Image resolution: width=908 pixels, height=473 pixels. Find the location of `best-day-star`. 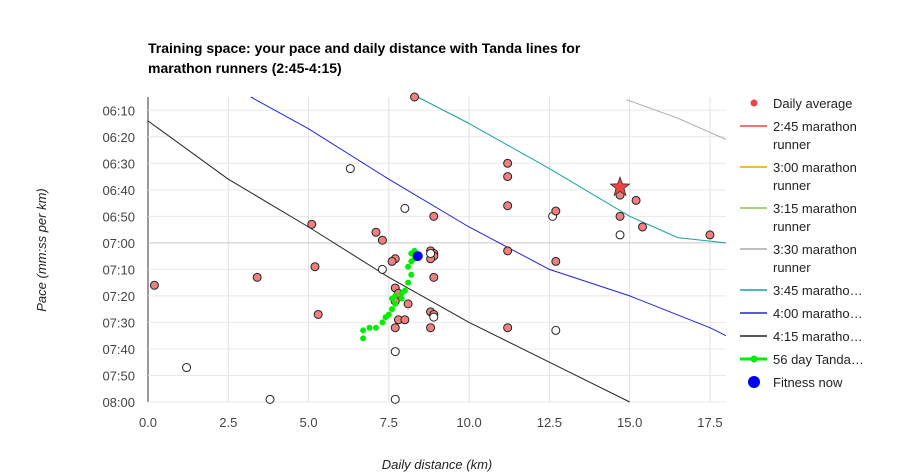

best-day-star is located at coordinates (620, 186).